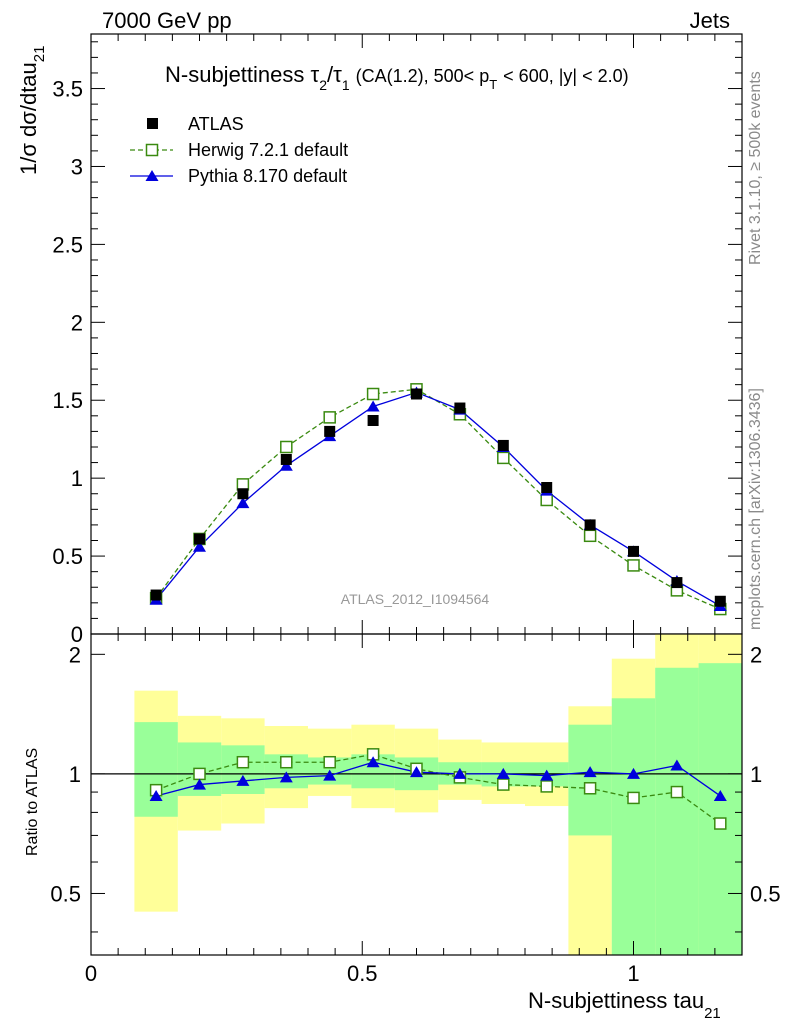 The image size is (786, 1024). I want to click on legend-atlas-marker, so click(152, 123).